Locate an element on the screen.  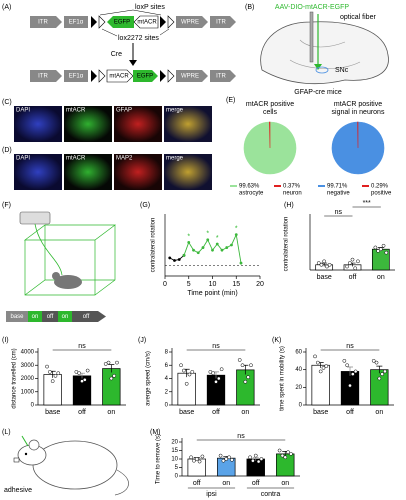
panel-label: (L) is located at coordinates (6, 432).